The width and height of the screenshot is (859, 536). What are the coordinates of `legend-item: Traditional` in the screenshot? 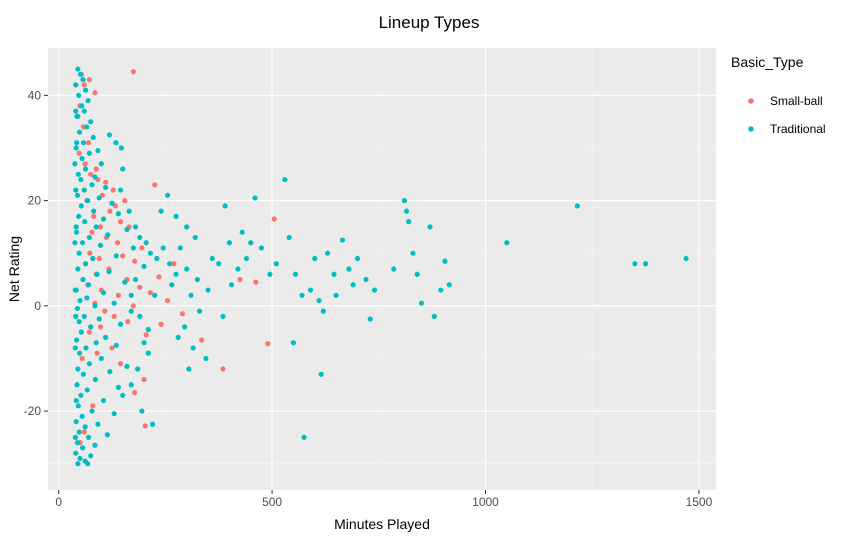 It's located at (787, 129).